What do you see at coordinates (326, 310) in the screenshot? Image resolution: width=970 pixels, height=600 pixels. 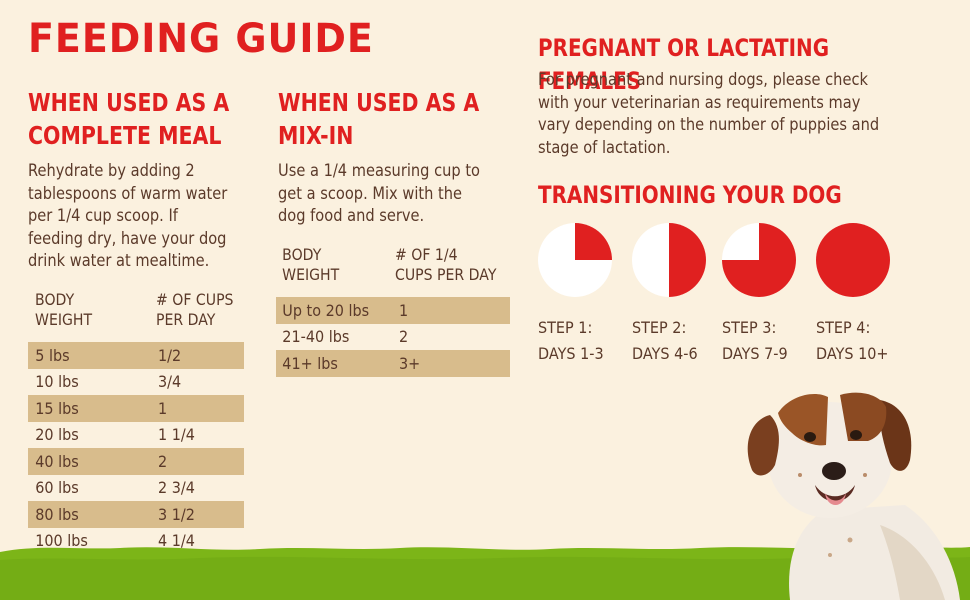 I see `weight-cell: Up to 20 lbs` at bounding box center [326, 310].